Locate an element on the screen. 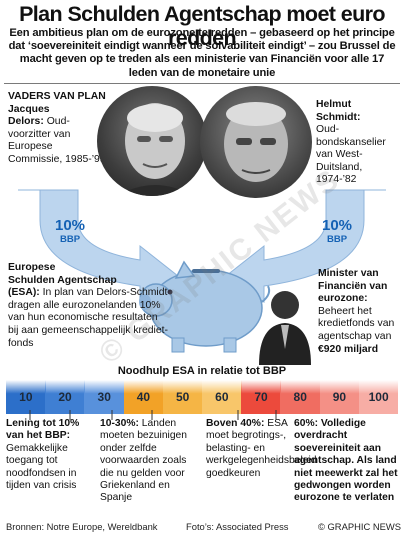 The image size is (404, 538). scale-cell: 100 is located at coordinates (378, 397).